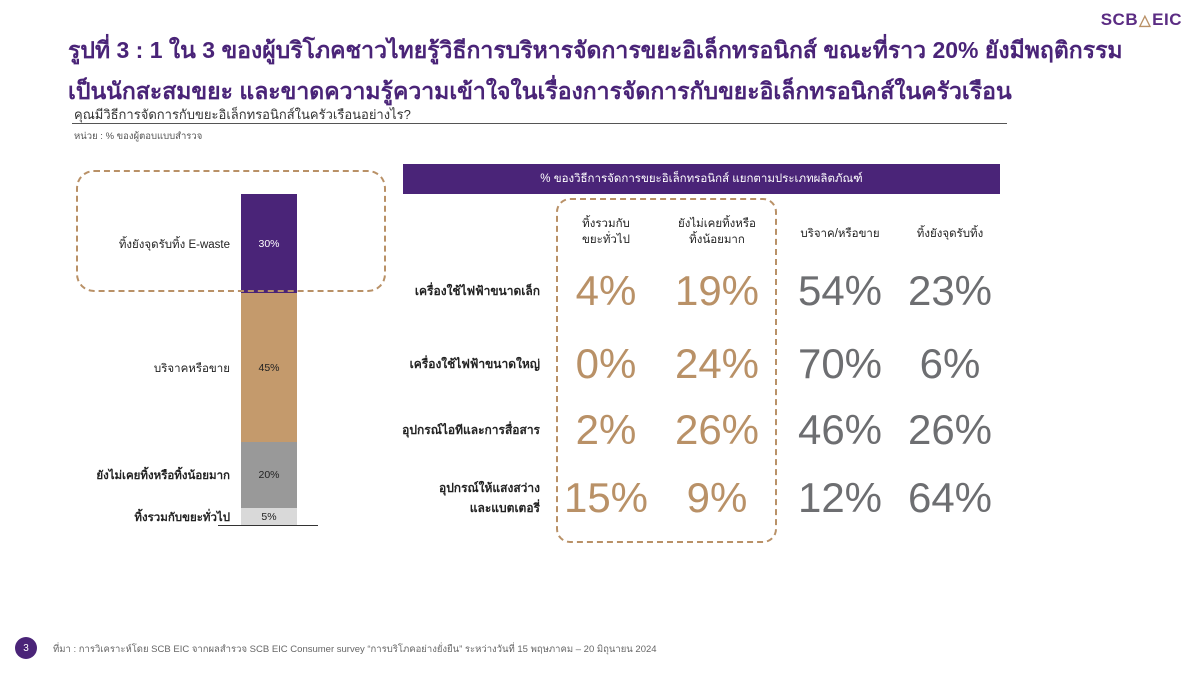 This screenshot has width=1200, height=675. What do you see at coordinates (174, 244) in the screenshot?
I see `bar-category-label: ทิ้งยังจุดรับทิ้ง E-waste` at bounding box center [174, 244].